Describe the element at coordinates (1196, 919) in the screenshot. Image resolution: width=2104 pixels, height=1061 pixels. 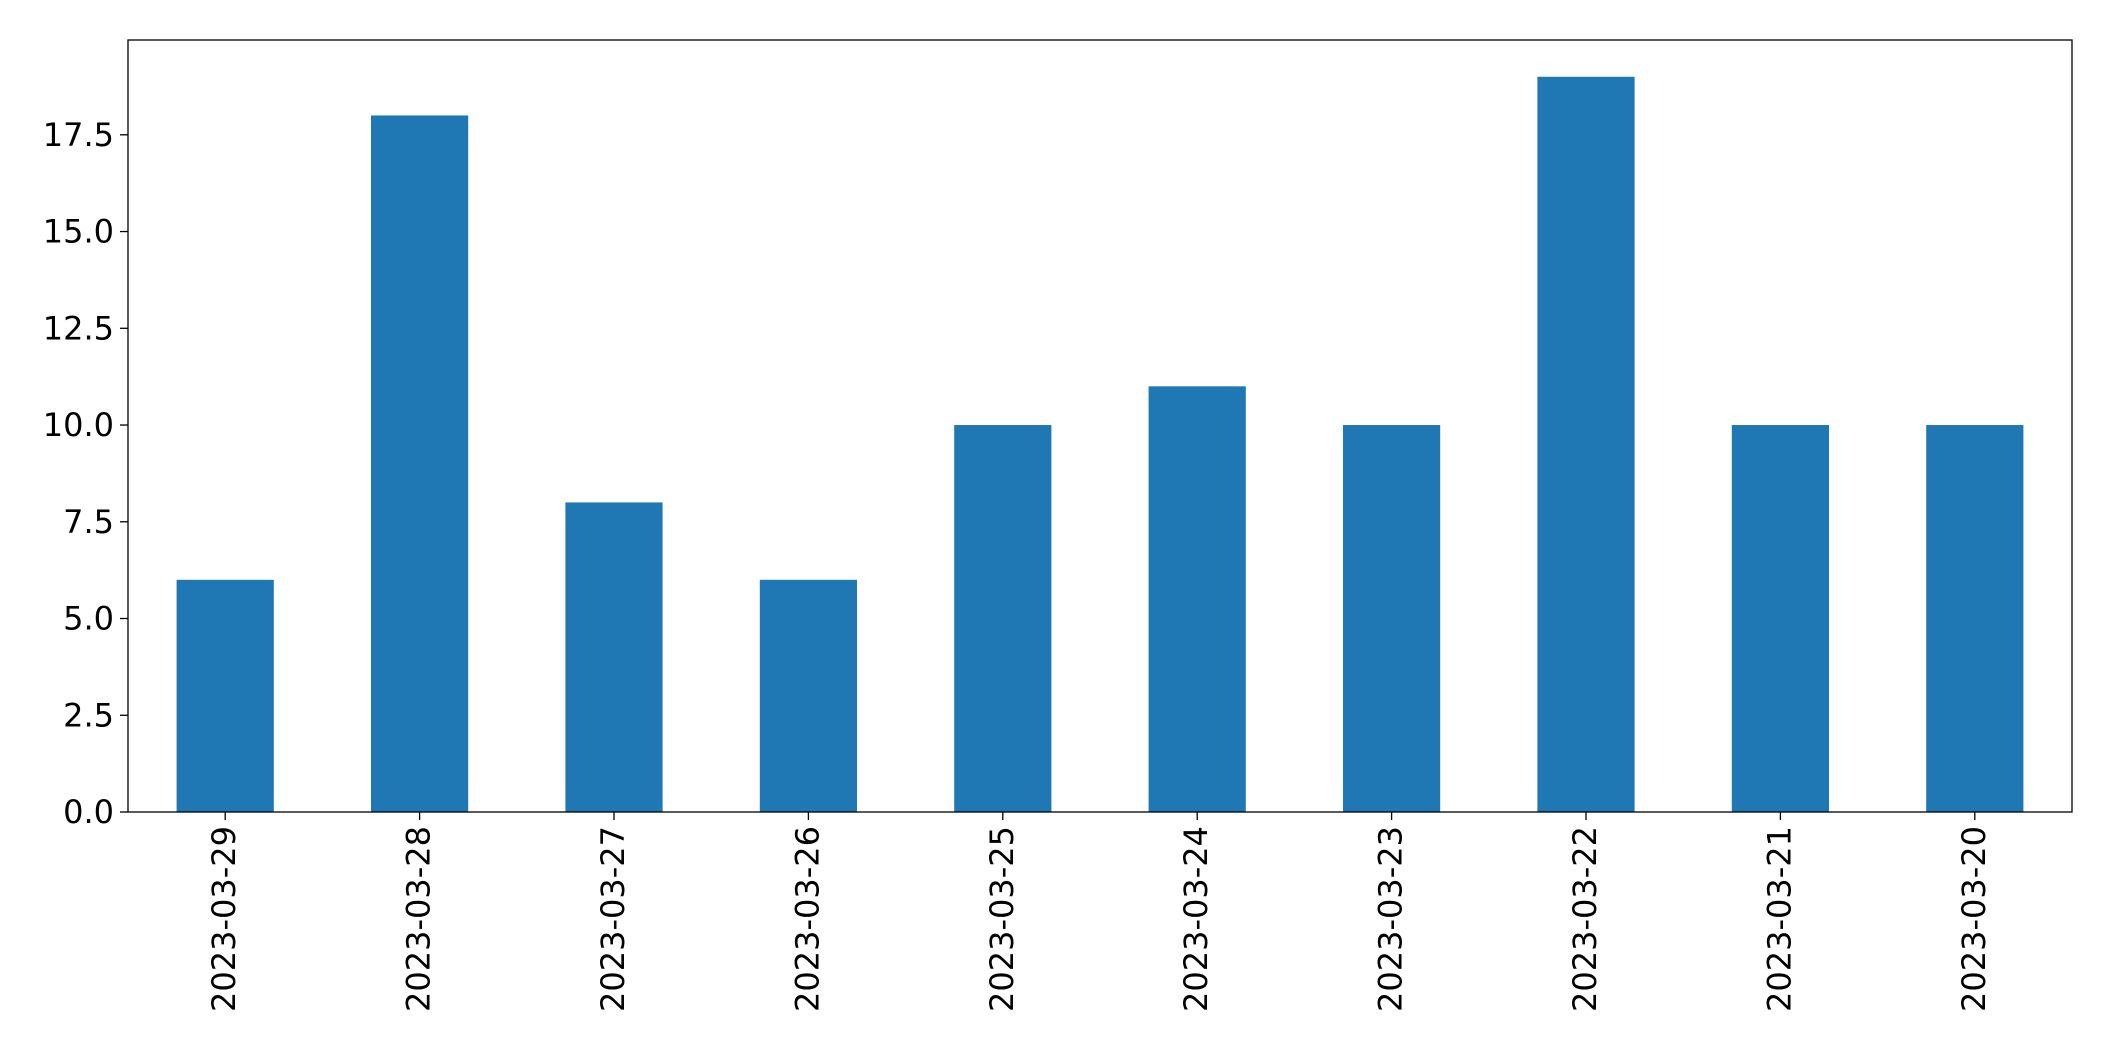
I see `x-tick-label: 2023-03-24` at that location.